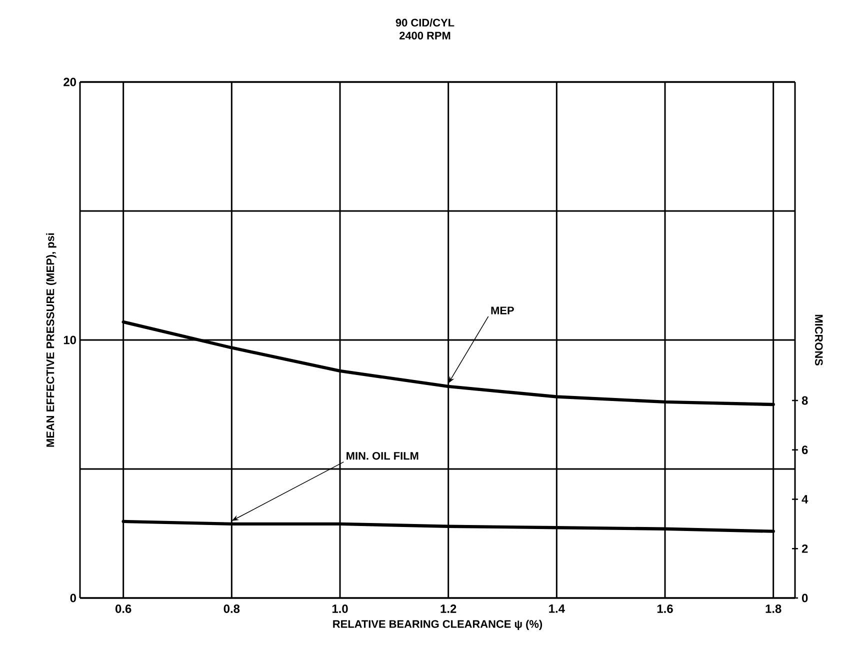 The height and width of the screenshot is (666, 851). I want to click on y-tick-label: 10, so click(70, 340).